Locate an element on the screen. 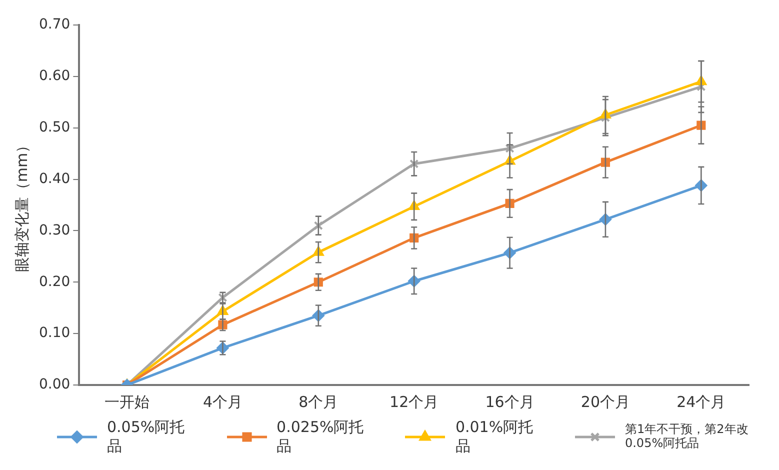 Image resolution: width=779 pixels, height=470 pixels. y-tick-label: 0.70 is located at coordinates (54, 24).